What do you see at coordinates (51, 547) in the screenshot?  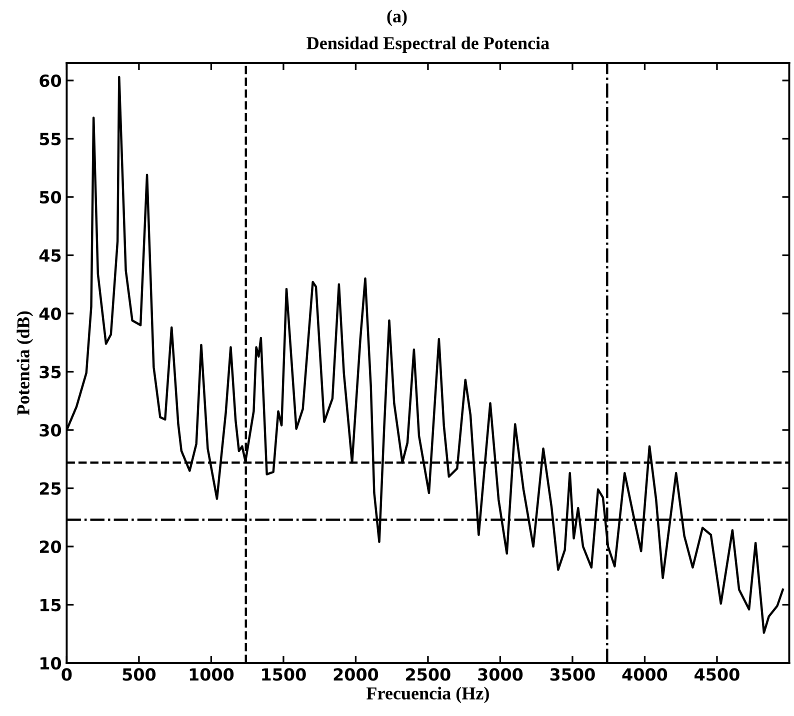 I see `y-tick-label: 20` at bounding box center [51, 547].